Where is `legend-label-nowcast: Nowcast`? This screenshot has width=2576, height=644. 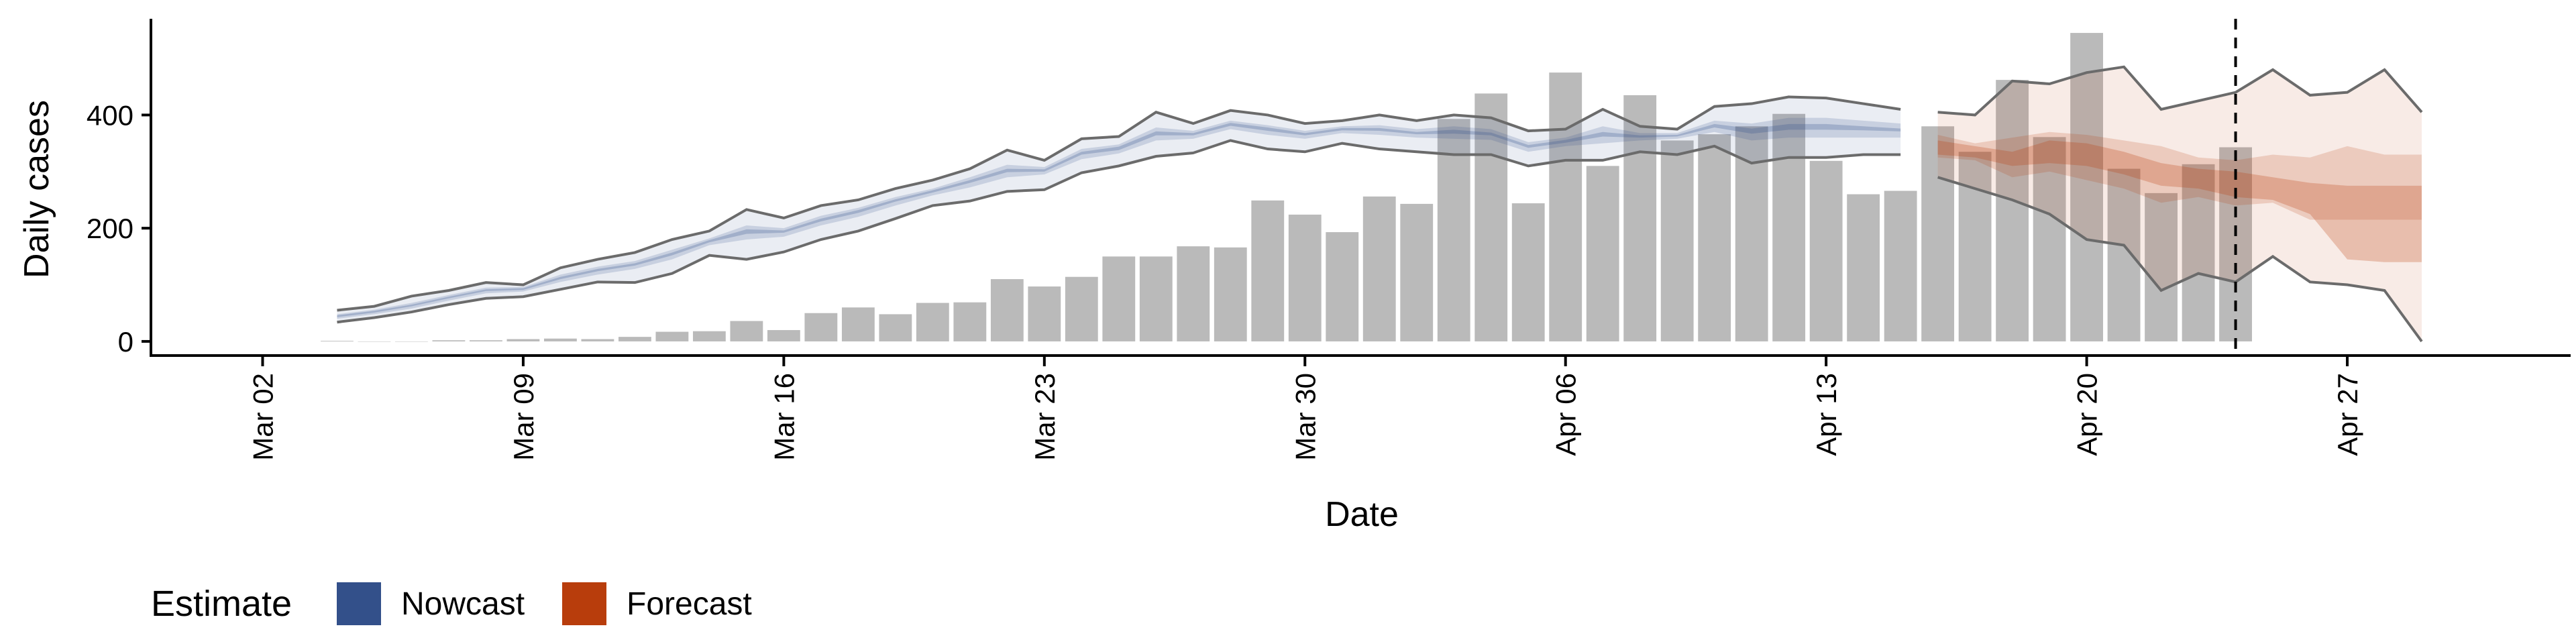 legend-label-nowcast: Nowcast is located at coordinates (463, 604).